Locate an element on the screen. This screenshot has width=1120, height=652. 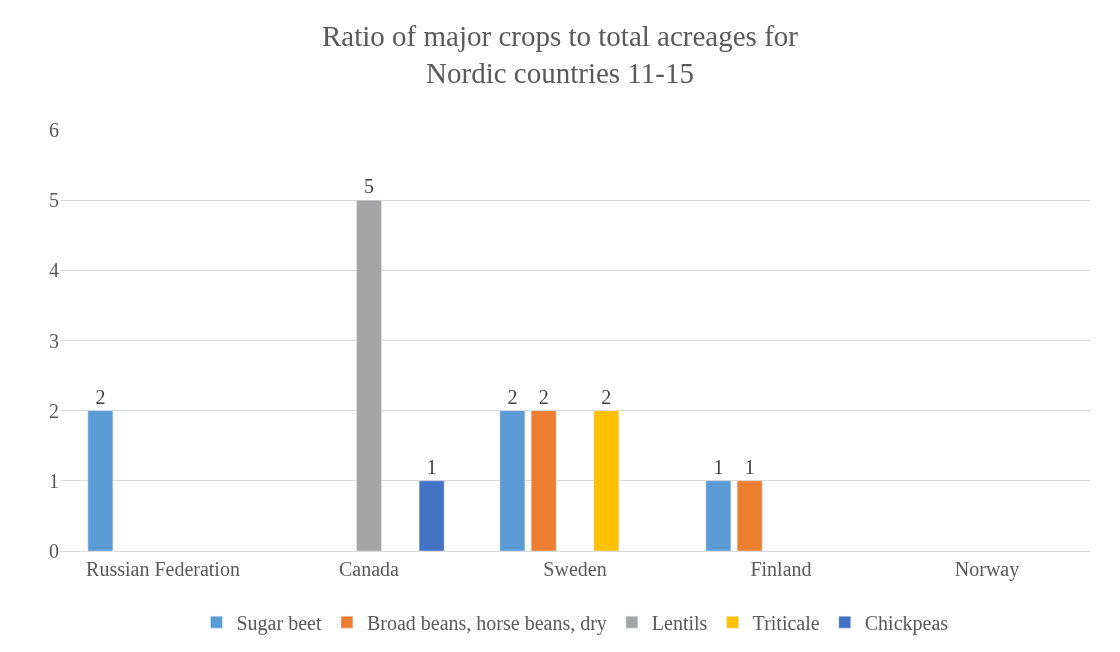
y-tick-label: 3 is located at coordinates (54, 340).